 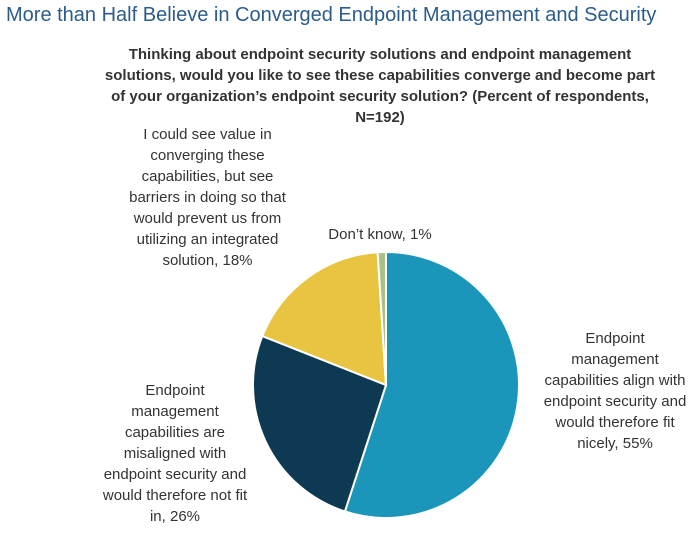 What do you see at coordinates (421, 234) in the screenshot?
I see `slice-value: 1%` at bounding box center [421, 234].